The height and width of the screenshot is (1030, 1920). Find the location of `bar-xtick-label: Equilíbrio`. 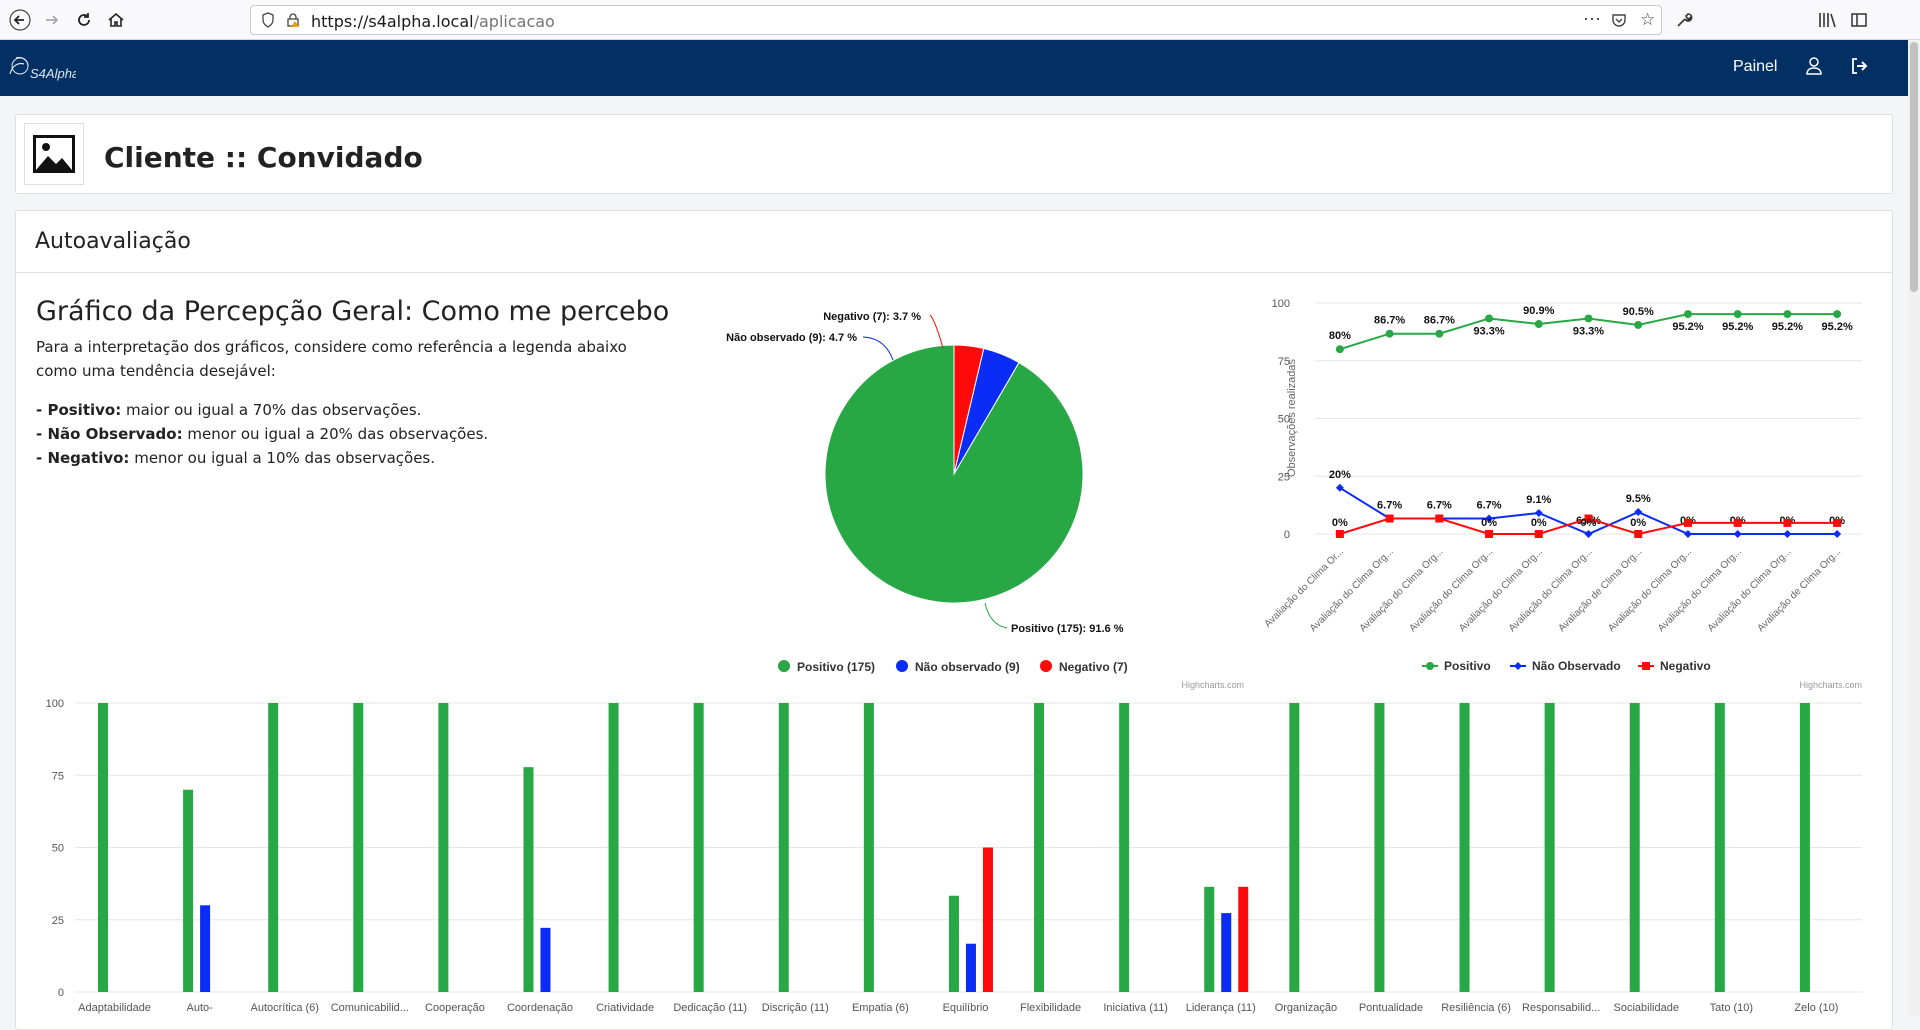

bar-xtick-label: Equilíbrio is located at coordinates (966, 1008).